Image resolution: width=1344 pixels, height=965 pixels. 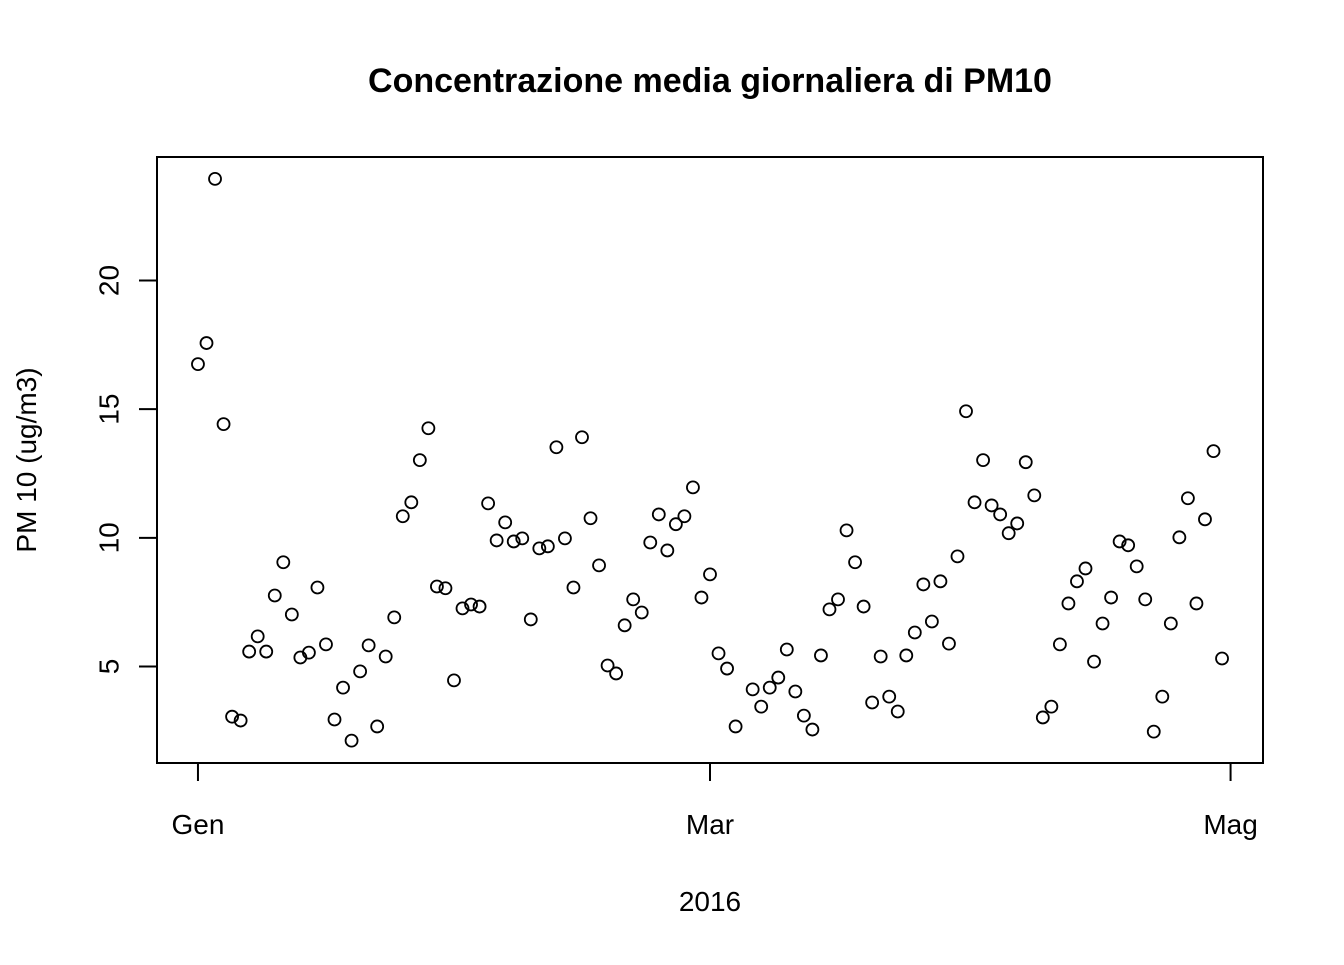 I want to click on x-tick-label: Mar, so click(x=710, y=824).